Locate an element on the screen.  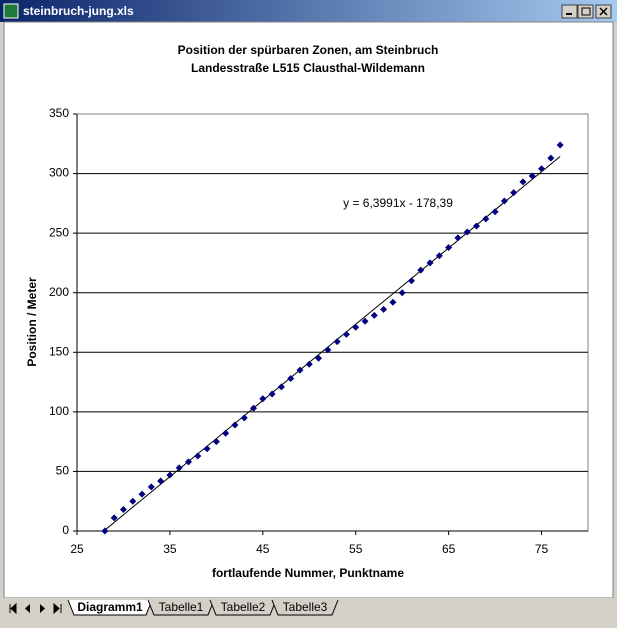
y-tick-label: 150 is located at coordinates (59, 351).